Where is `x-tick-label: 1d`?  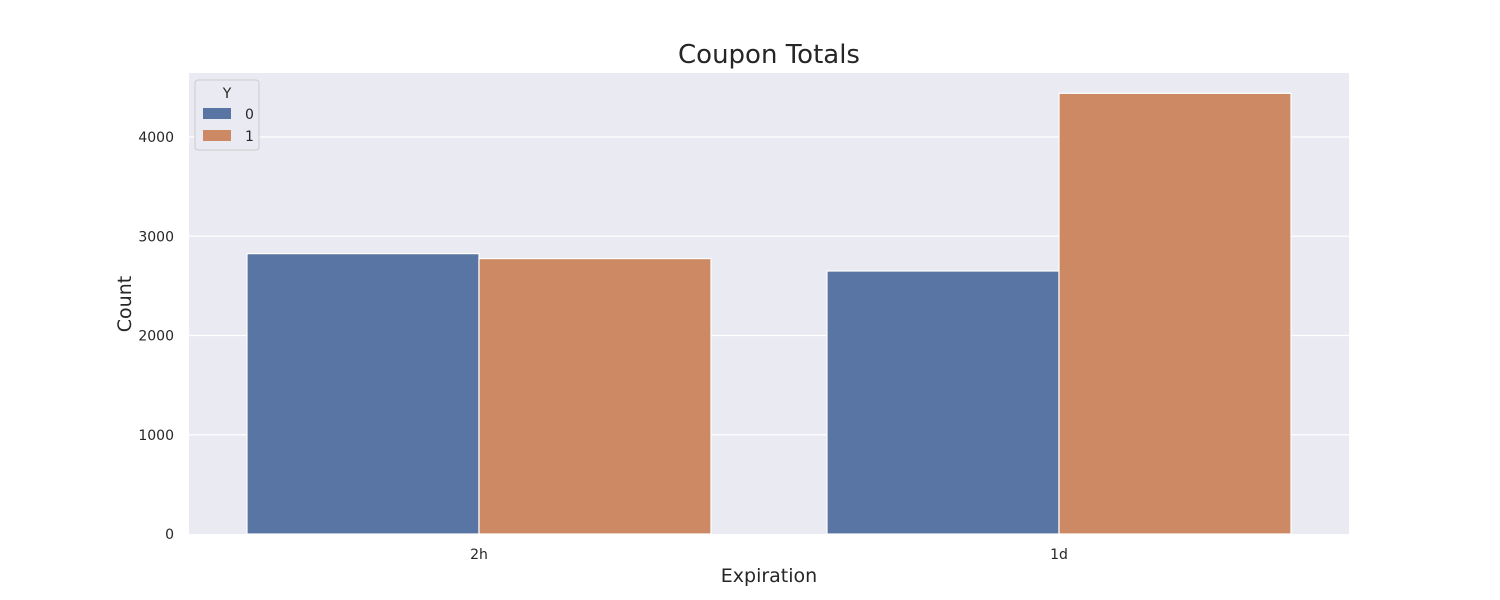
x-tick-label: 1d is located at coordinates (1059, 555).